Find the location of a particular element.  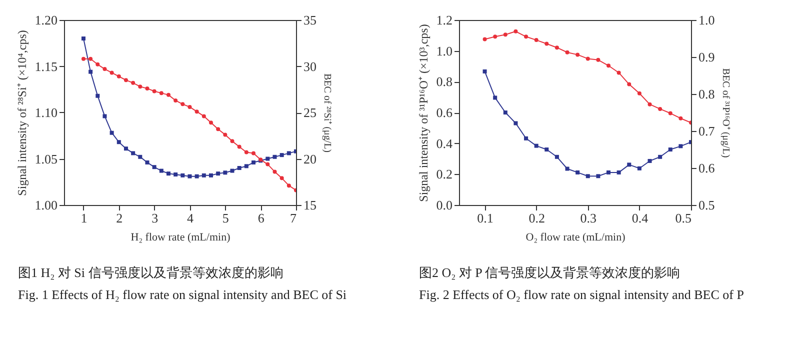

y-tick-label: 1.10 is located at coordinates (46, 112).